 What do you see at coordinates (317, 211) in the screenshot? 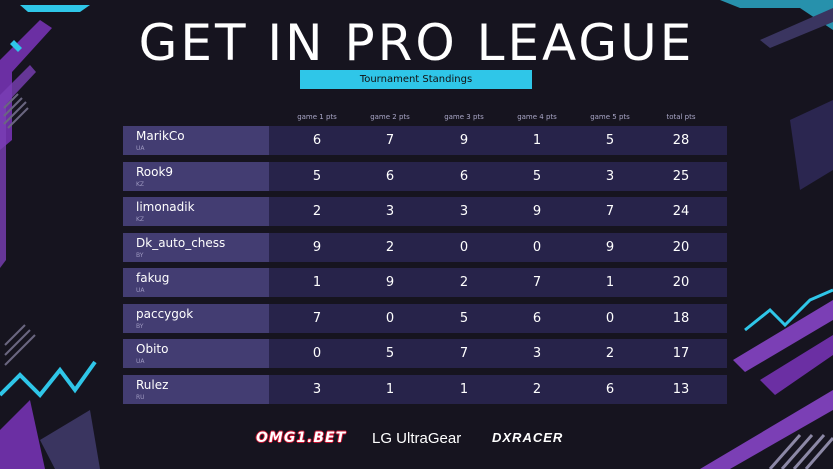
I see `game-1-score: 2` at bounding box center [317, 211].